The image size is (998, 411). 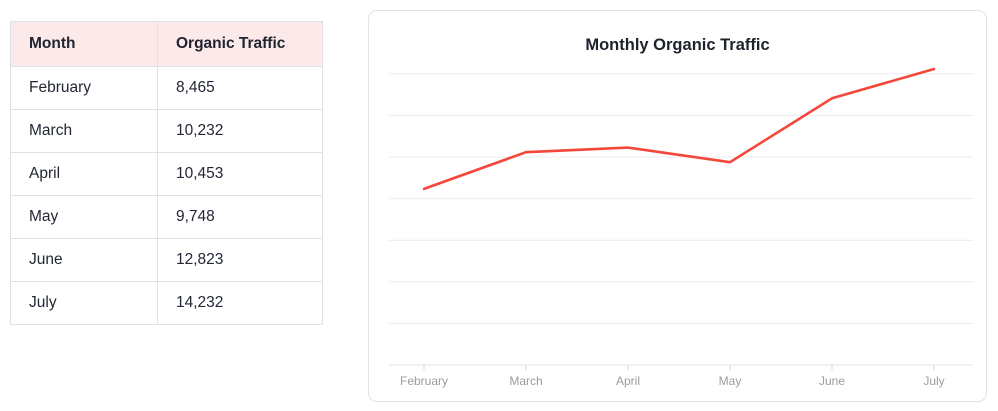 What do you see at coordinates (677, 45) in the screenshot?
I see `chart-title: Monthly Organic Traffic` at bounding box center [677, 45].